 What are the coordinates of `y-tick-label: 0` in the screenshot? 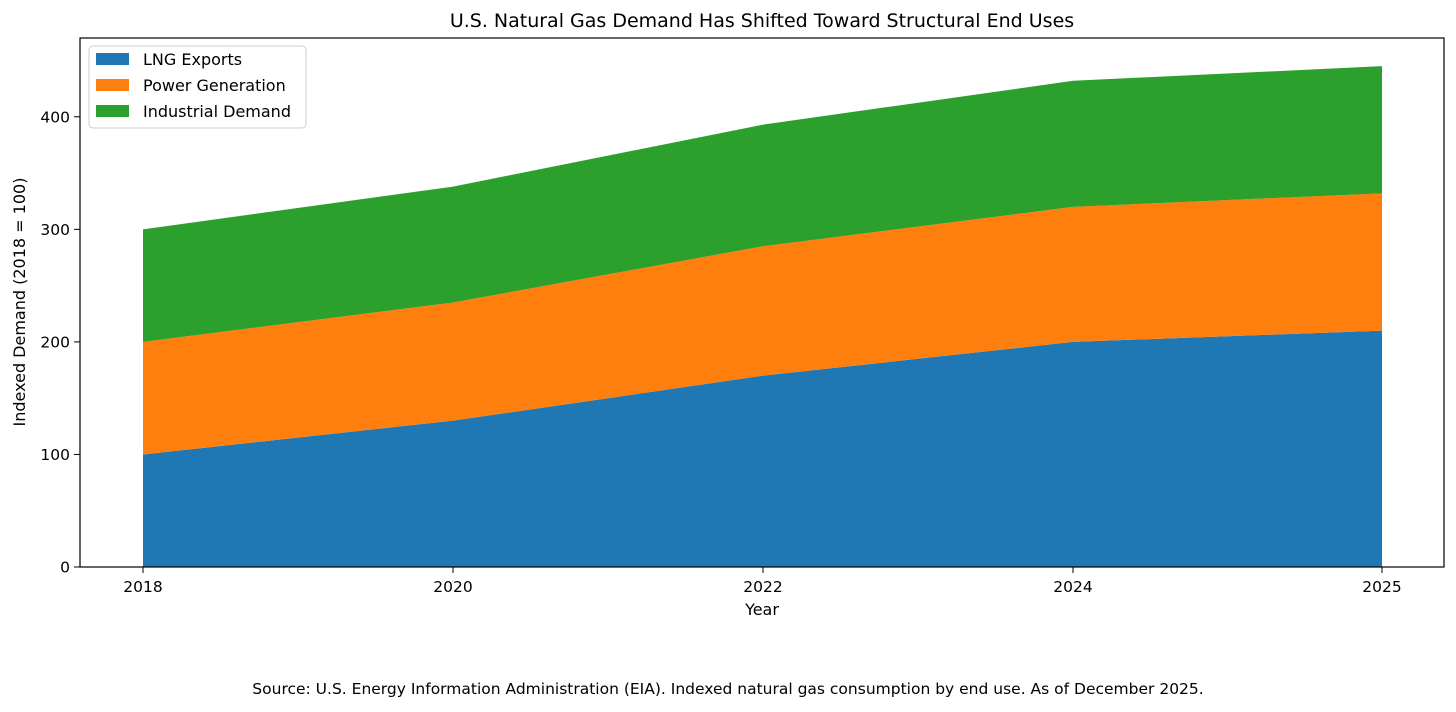 It's located at (65, 568).